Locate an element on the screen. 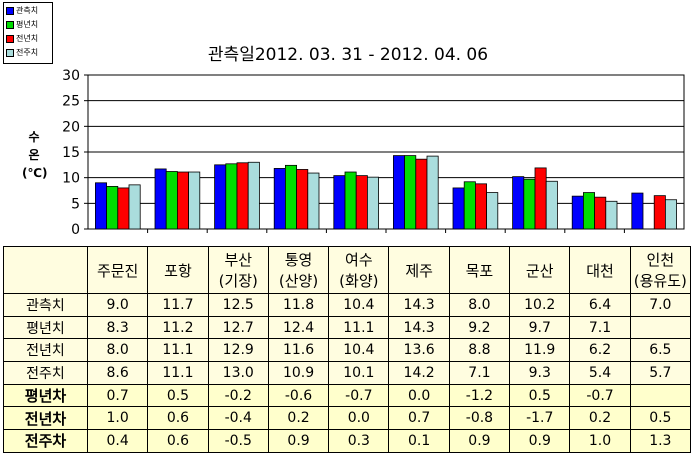 The image size is (696, 466). table-cell: 9.3 is located at coordinates (540, 373).